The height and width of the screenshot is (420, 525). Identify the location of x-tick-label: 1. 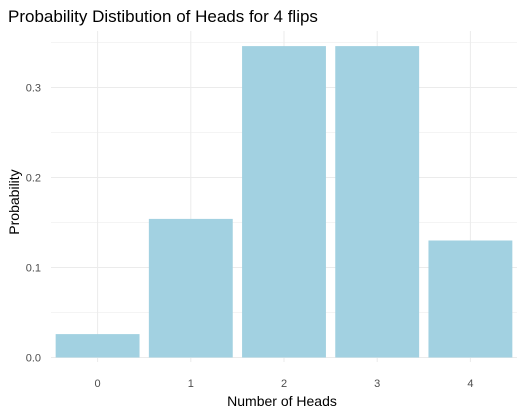
(191, 384).